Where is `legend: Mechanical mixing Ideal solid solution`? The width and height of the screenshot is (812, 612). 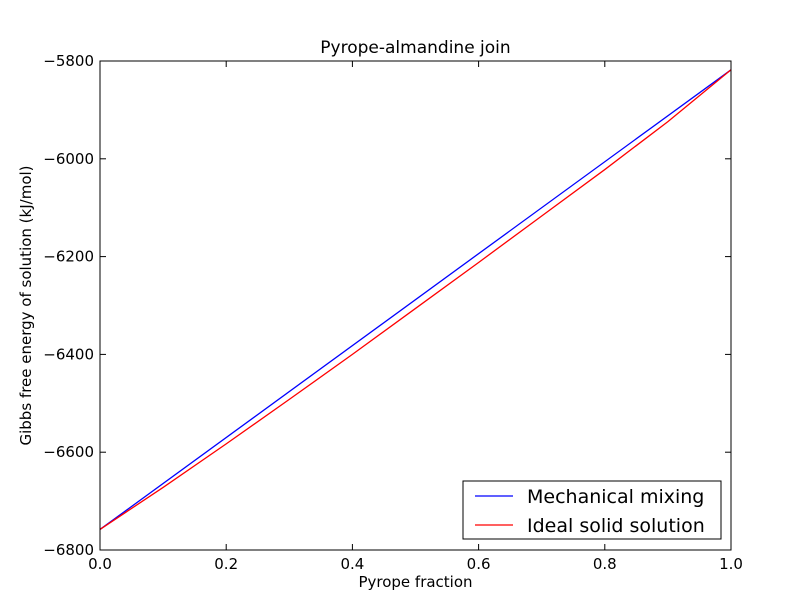
legend: Mechanical mixing Ideal solid solution is located at coordinates (592, 510).